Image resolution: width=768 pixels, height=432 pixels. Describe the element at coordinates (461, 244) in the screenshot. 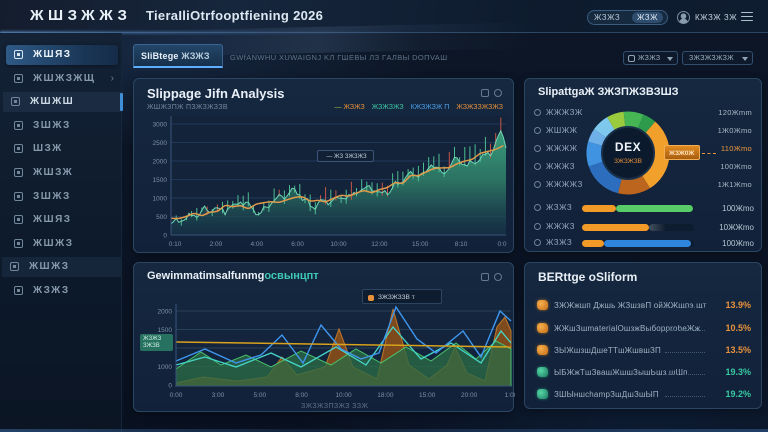

I see `svg-text: 8:10` at that location.